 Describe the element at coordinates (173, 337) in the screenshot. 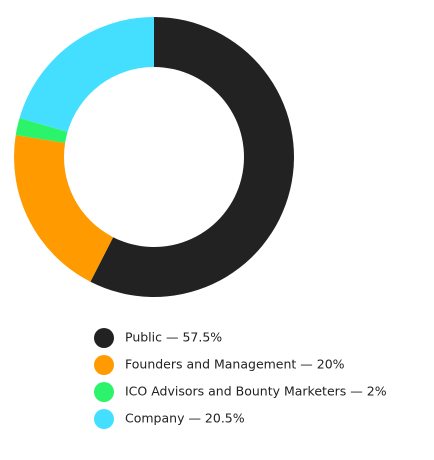

I see `legend-label: Public — 57.5%` at that location.